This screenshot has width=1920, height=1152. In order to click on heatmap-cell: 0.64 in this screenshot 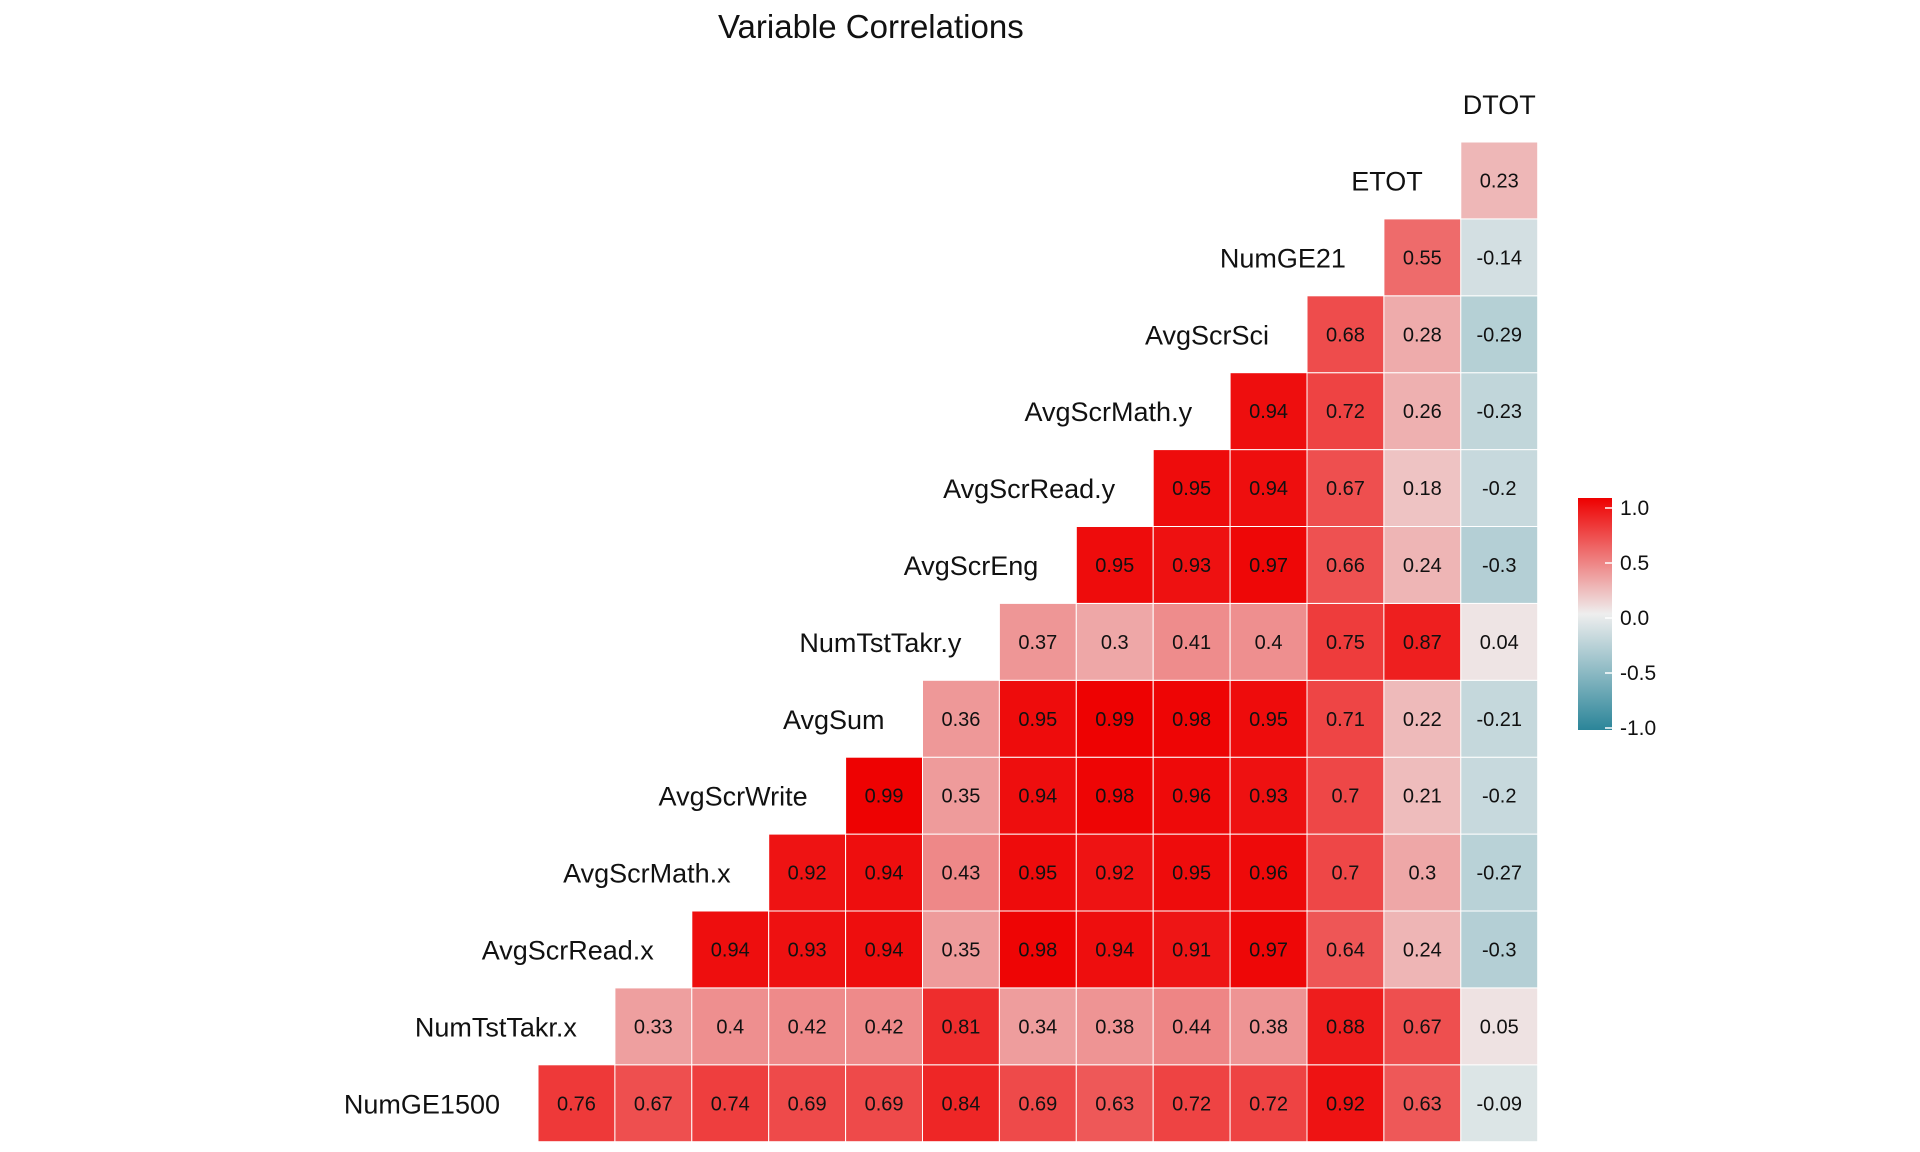, I will do `click(1345, 949)`.